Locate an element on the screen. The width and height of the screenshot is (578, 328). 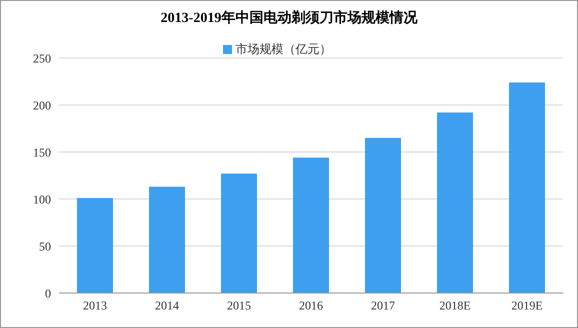
x-tick-label: 2015 is located at coordinates (239, 305).